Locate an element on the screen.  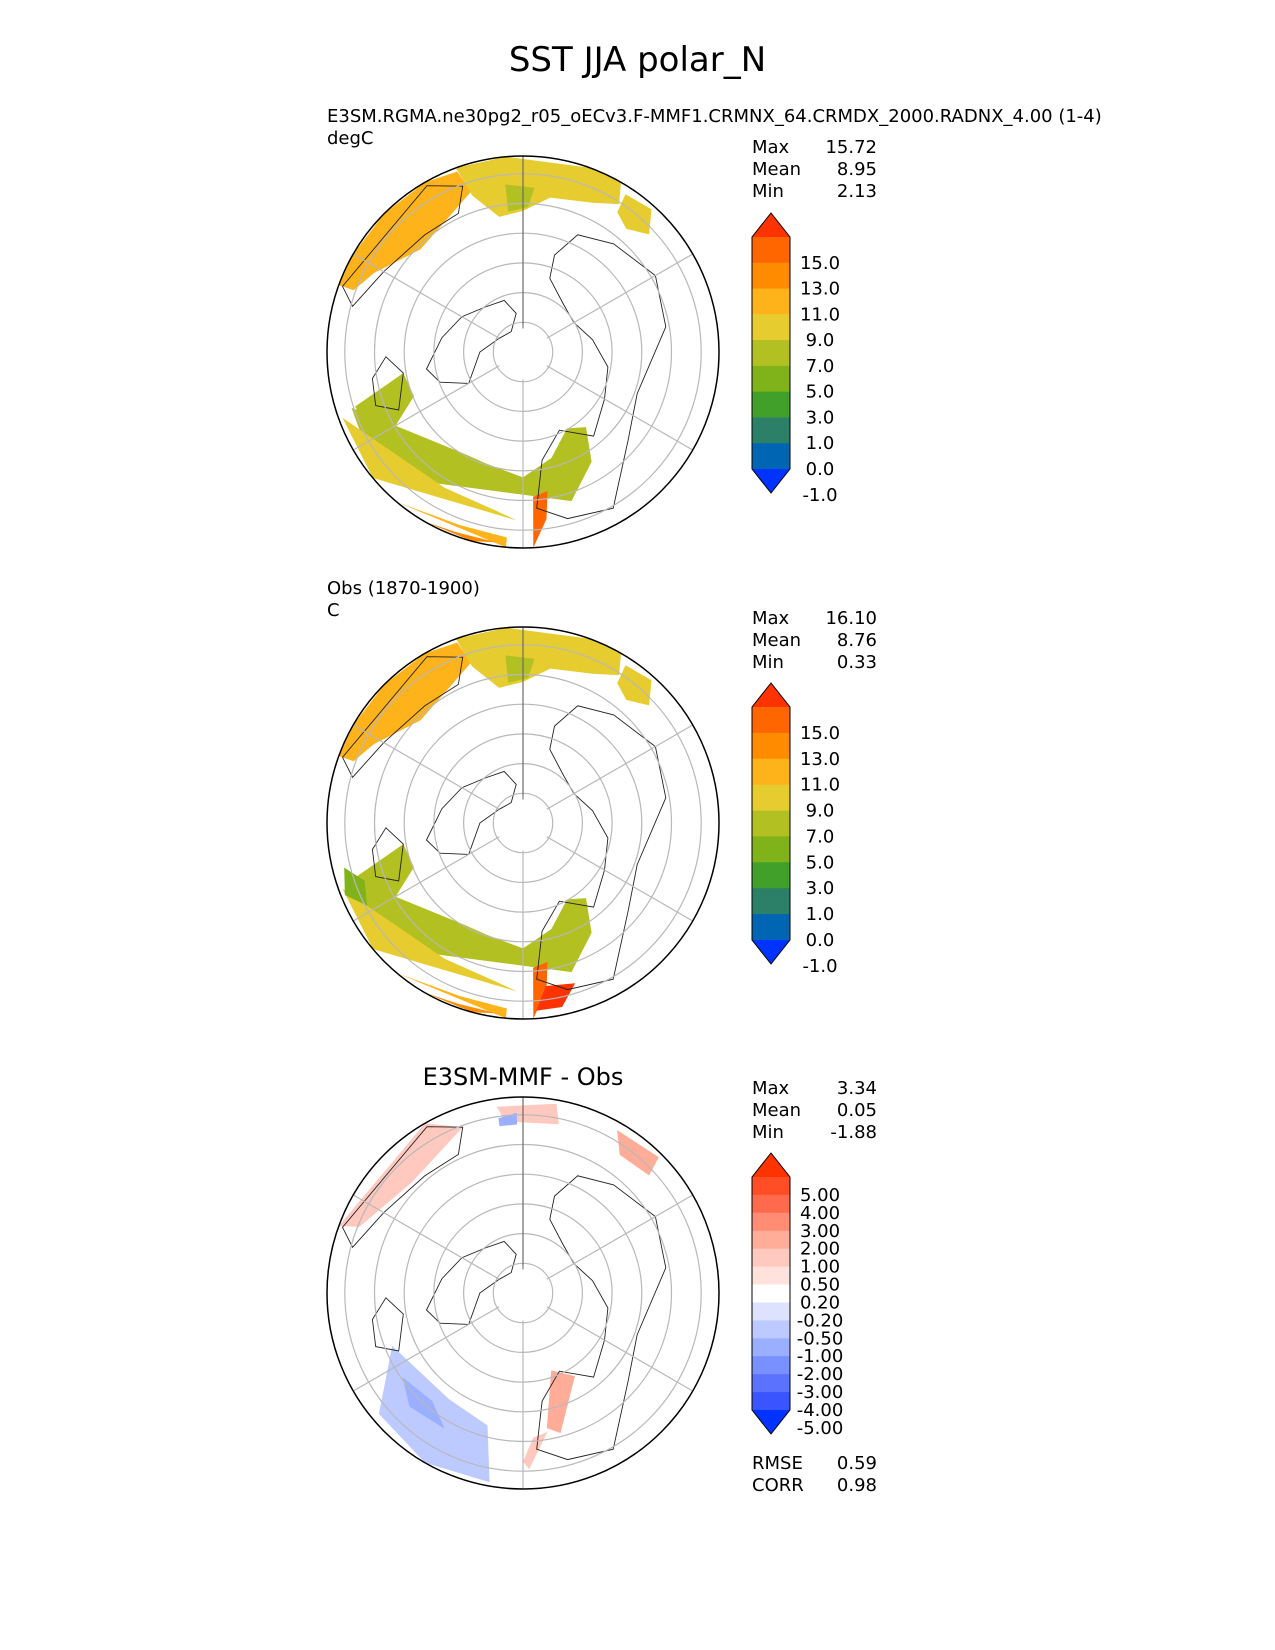
stat-value: 15.72 is located at coordinates (851, 147).